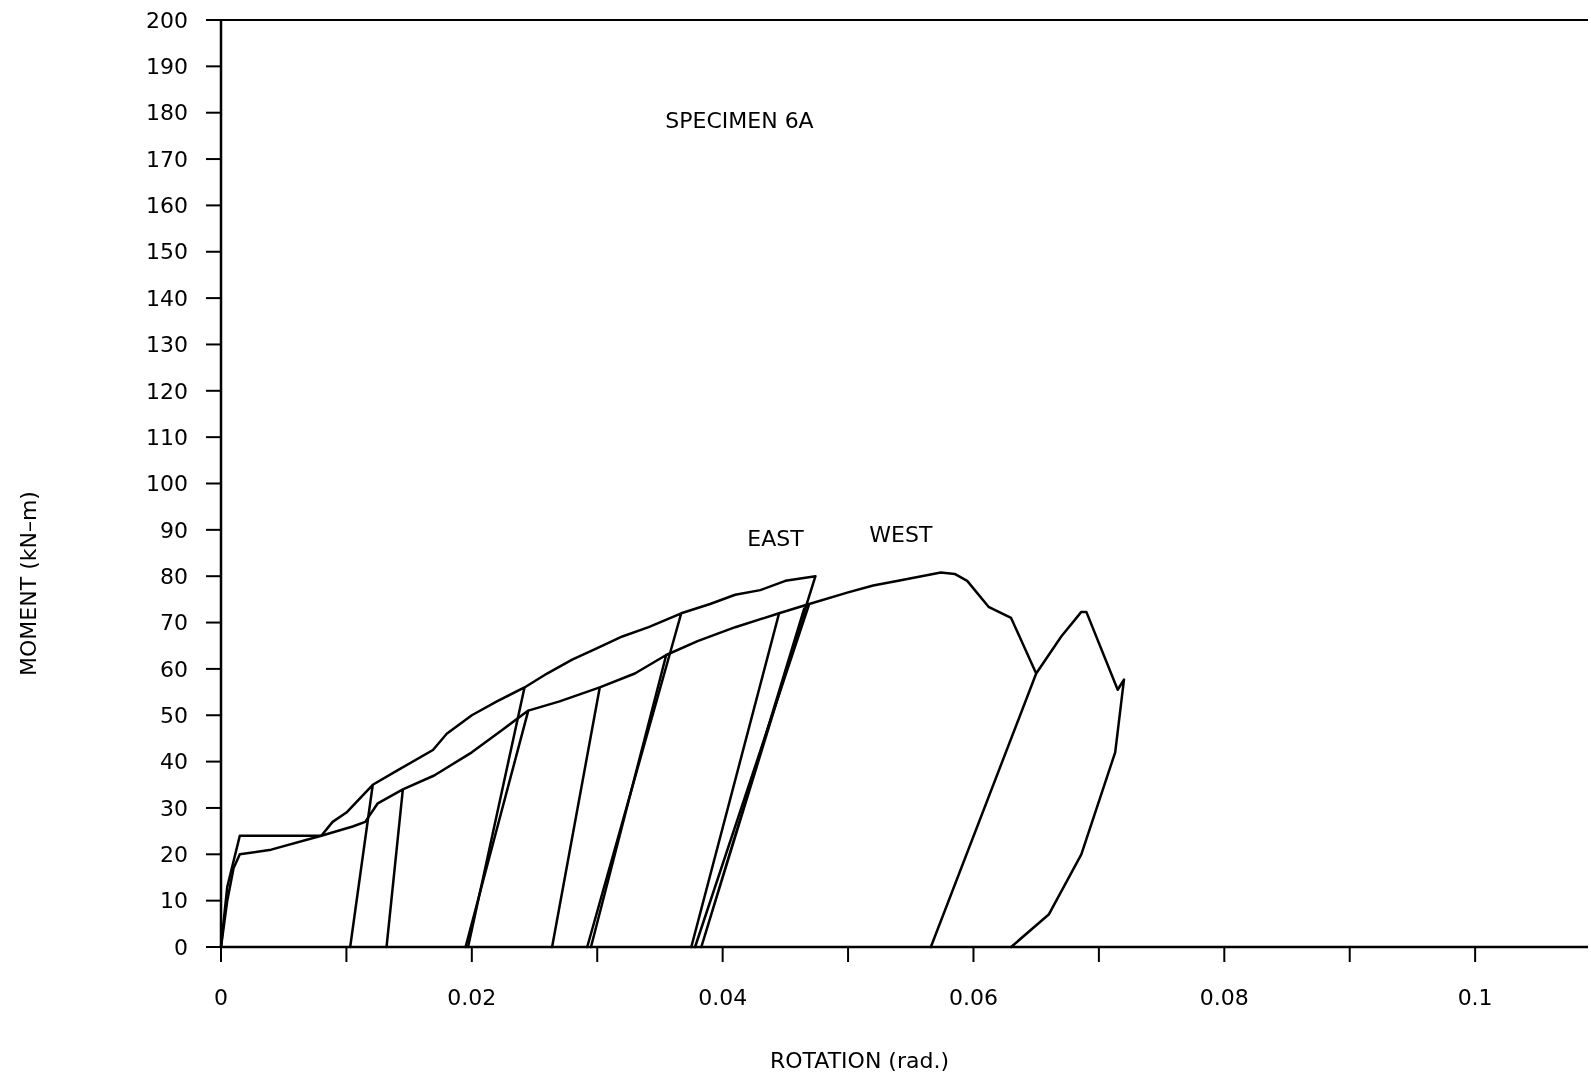  What do you see at coordinates (167, 298) in the screenshot?
I see `y-tick-label: 140` at bounding box center [167, 298].